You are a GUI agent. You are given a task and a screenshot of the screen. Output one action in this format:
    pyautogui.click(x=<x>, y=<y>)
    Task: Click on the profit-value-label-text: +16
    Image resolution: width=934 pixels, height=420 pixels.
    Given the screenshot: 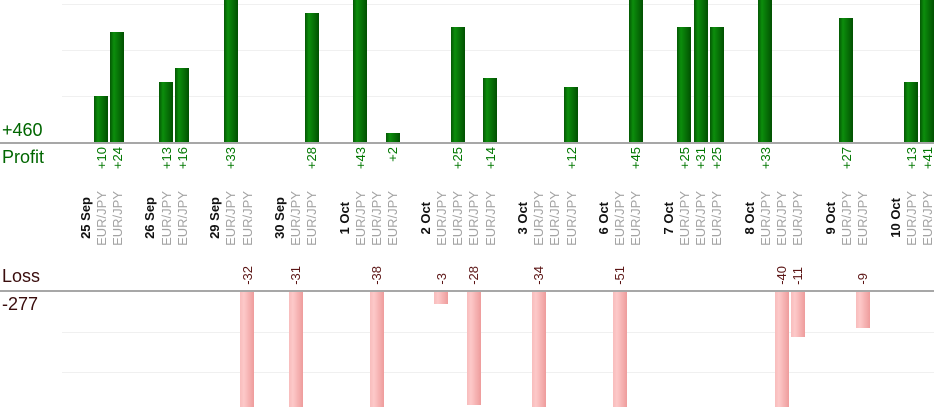 What is the action you would take?
    pyautogui.click(x=182, y=158)
    